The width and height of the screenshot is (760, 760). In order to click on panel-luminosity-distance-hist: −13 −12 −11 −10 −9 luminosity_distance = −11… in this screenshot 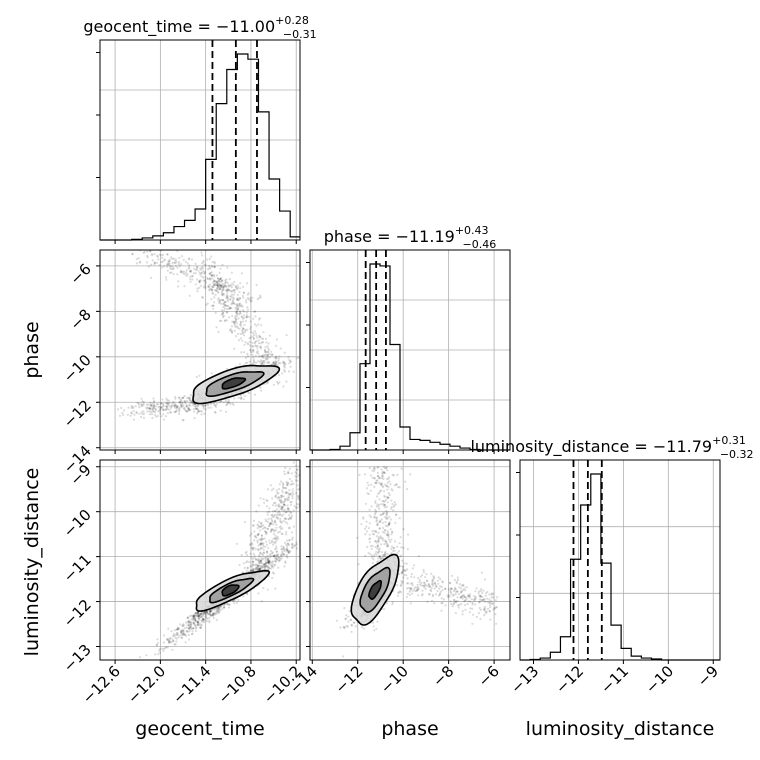, I will do `click(611, 565)`.